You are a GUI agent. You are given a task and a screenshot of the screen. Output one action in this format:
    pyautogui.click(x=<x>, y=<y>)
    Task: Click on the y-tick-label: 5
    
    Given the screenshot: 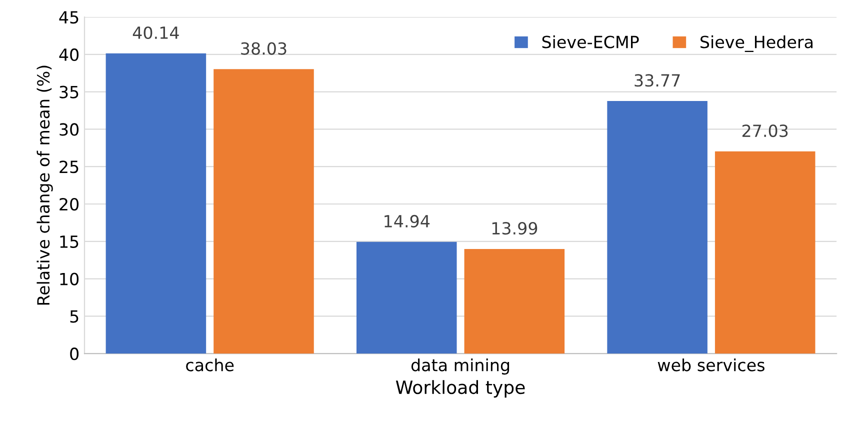 What is the action you would take?
    pyautogui.click(x=74, y=316)
    